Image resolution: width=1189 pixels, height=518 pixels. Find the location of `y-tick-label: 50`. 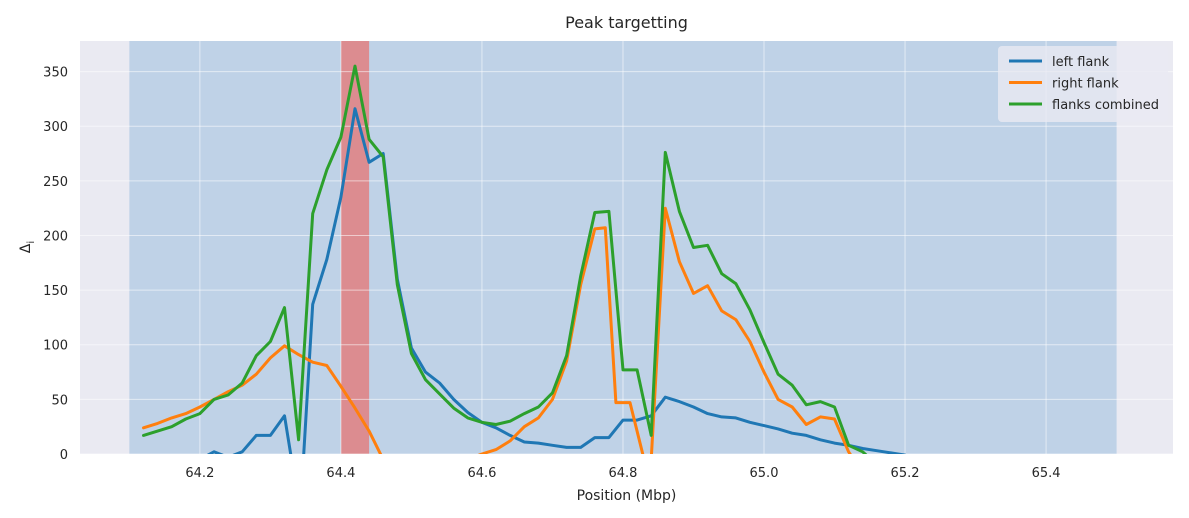

y-tick-label: 50 is located at coordinates (59, 400).